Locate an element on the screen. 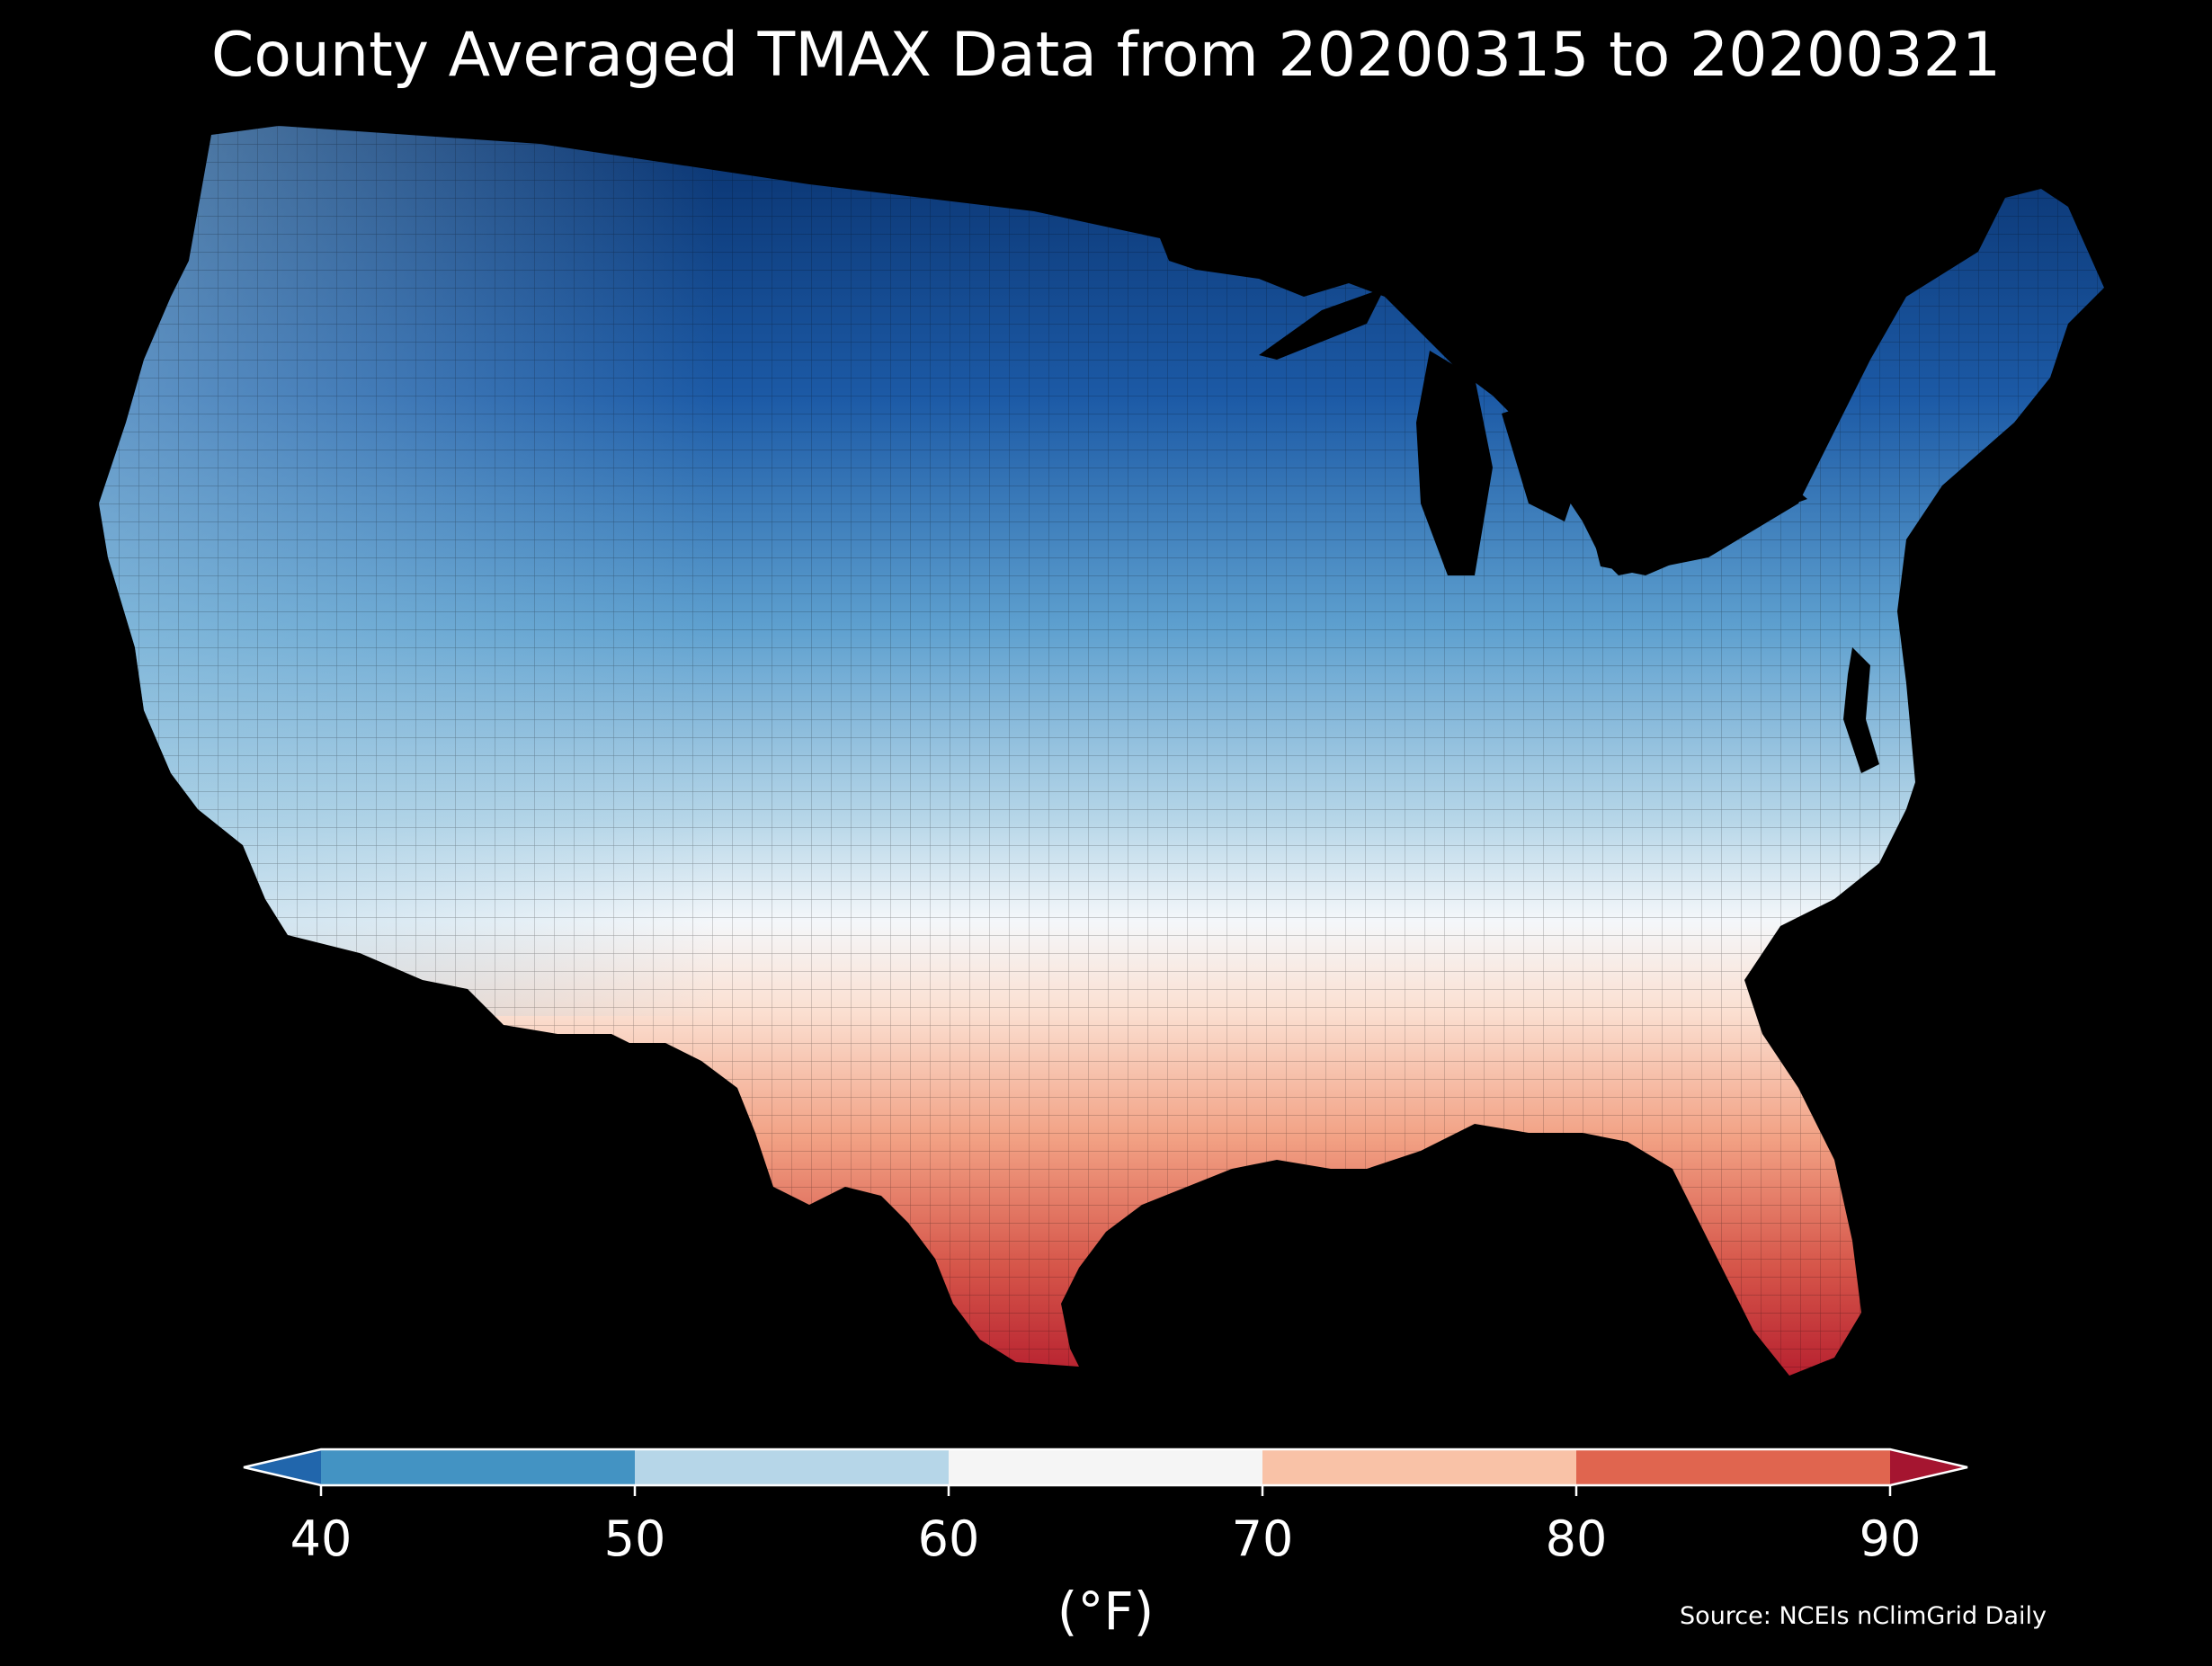  great-lakes is located at coordinates (1533, 432).